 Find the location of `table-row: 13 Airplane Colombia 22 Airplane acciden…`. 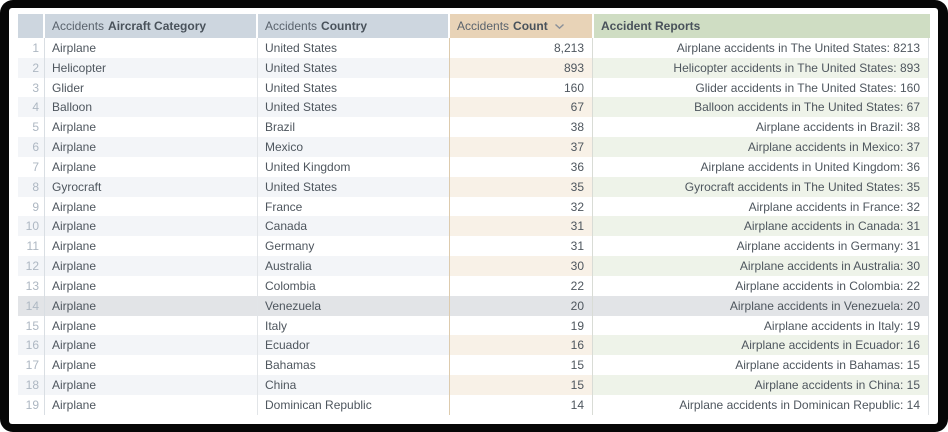

table-row: 13 Airplane Colombia 22 Airplane acciden… is located at coordinates (474, 285).